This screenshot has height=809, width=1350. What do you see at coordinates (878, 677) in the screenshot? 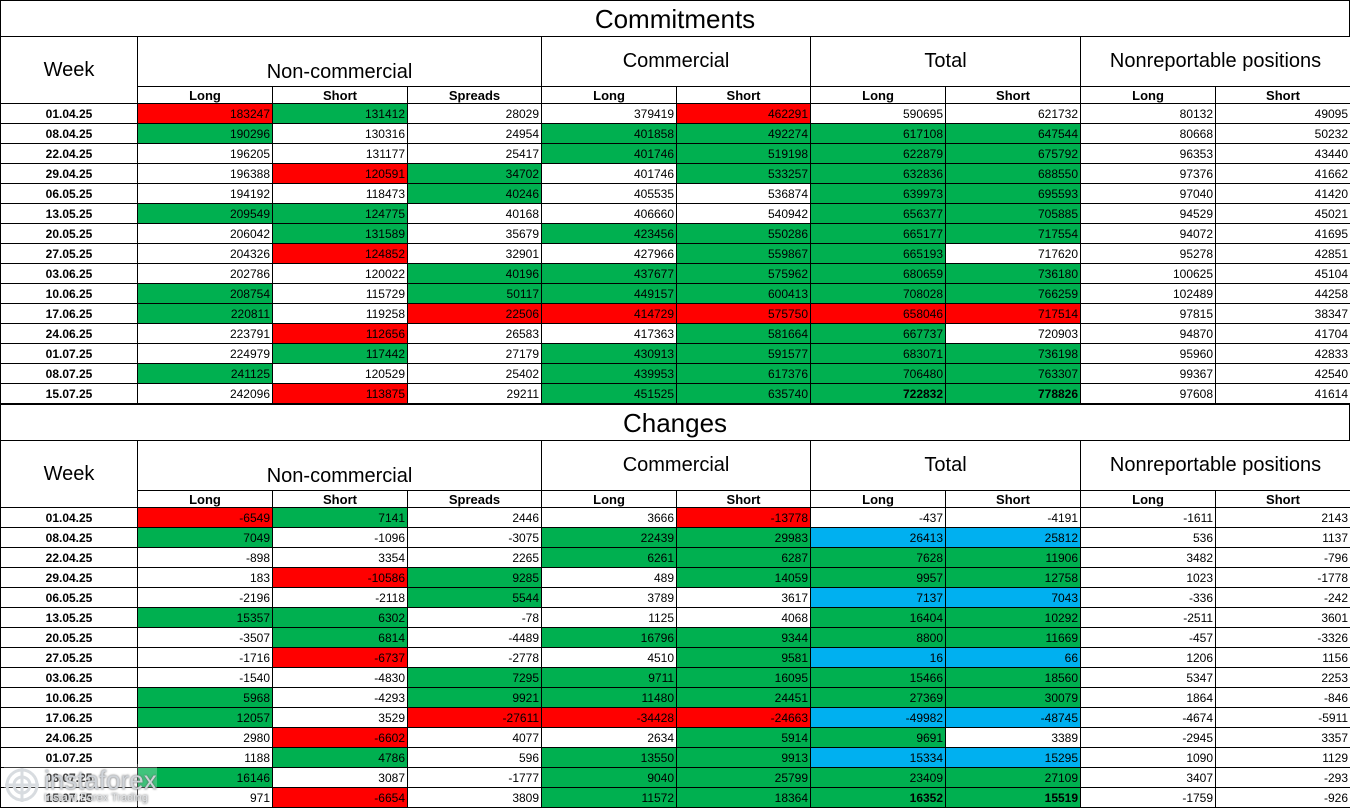
I see `value-cell: 15466` at bounding box center [878, 677].